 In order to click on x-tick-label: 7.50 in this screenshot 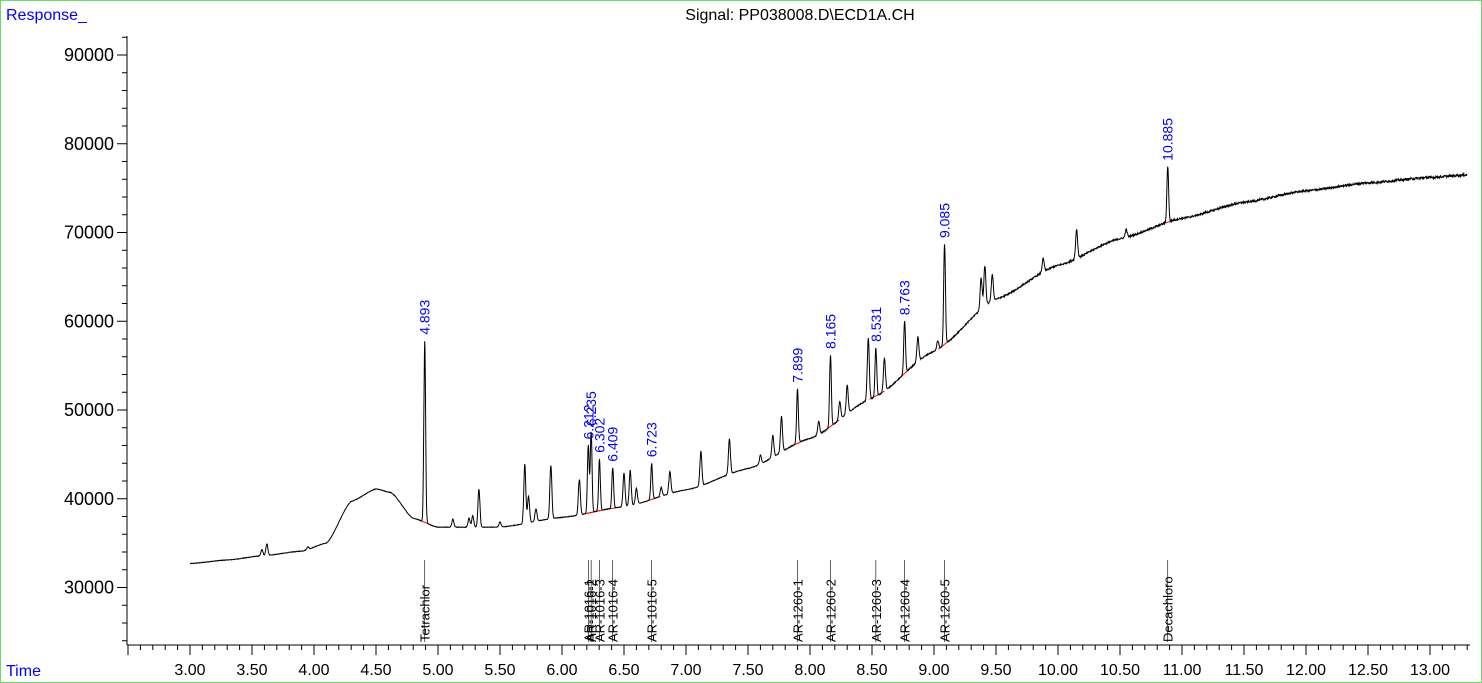, I will do `click(747, 670)`.